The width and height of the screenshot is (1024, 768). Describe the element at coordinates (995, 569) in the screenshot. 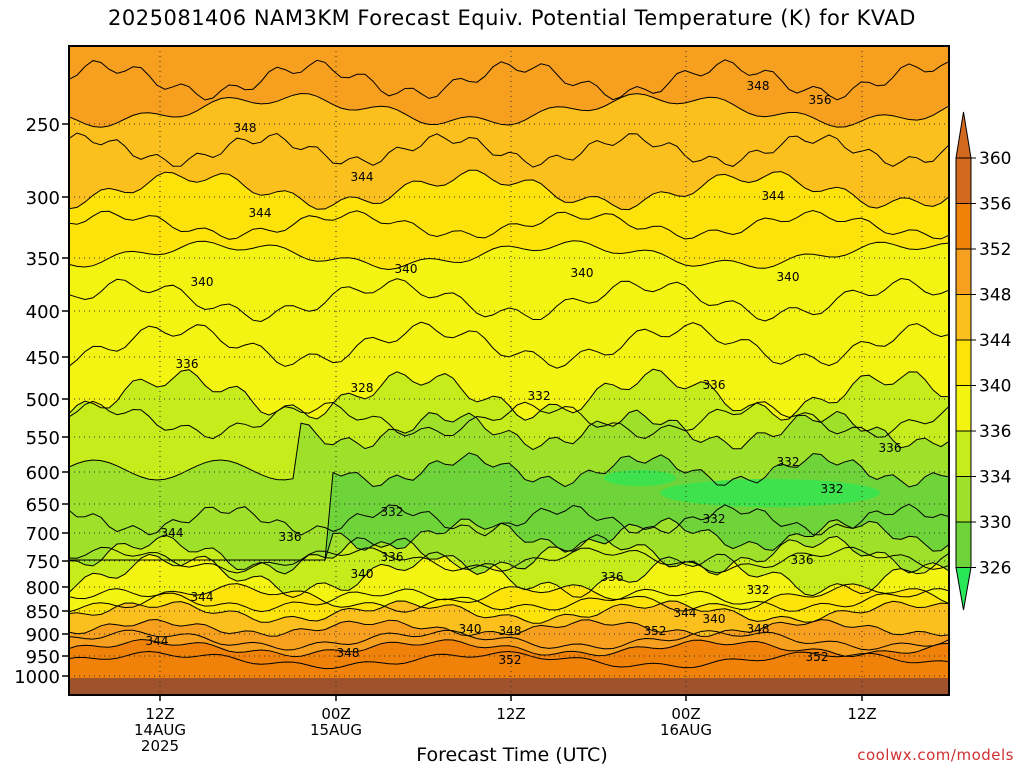

I see `colorbar-label: 326` at that location.